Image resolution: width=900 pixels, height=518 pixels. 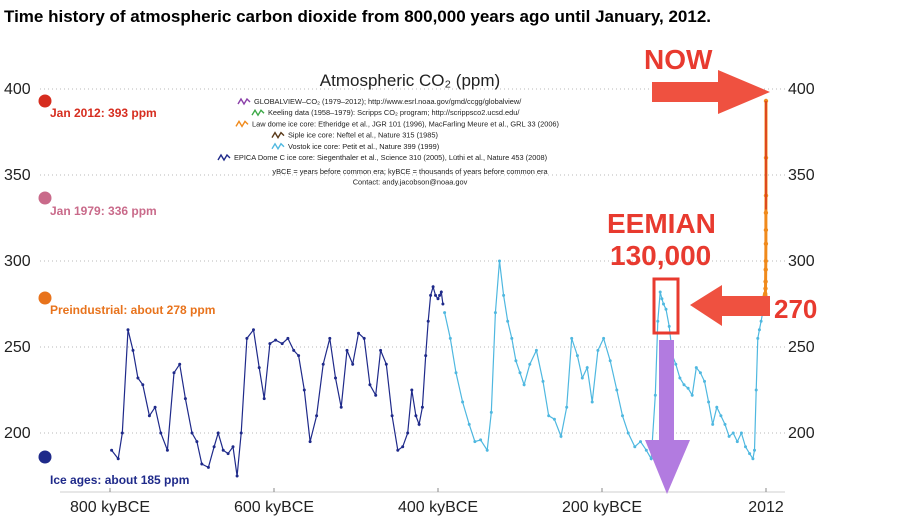 I want to click on ref-label-1: Jan 1979: 336 ppm, so click(x=103, y=211).